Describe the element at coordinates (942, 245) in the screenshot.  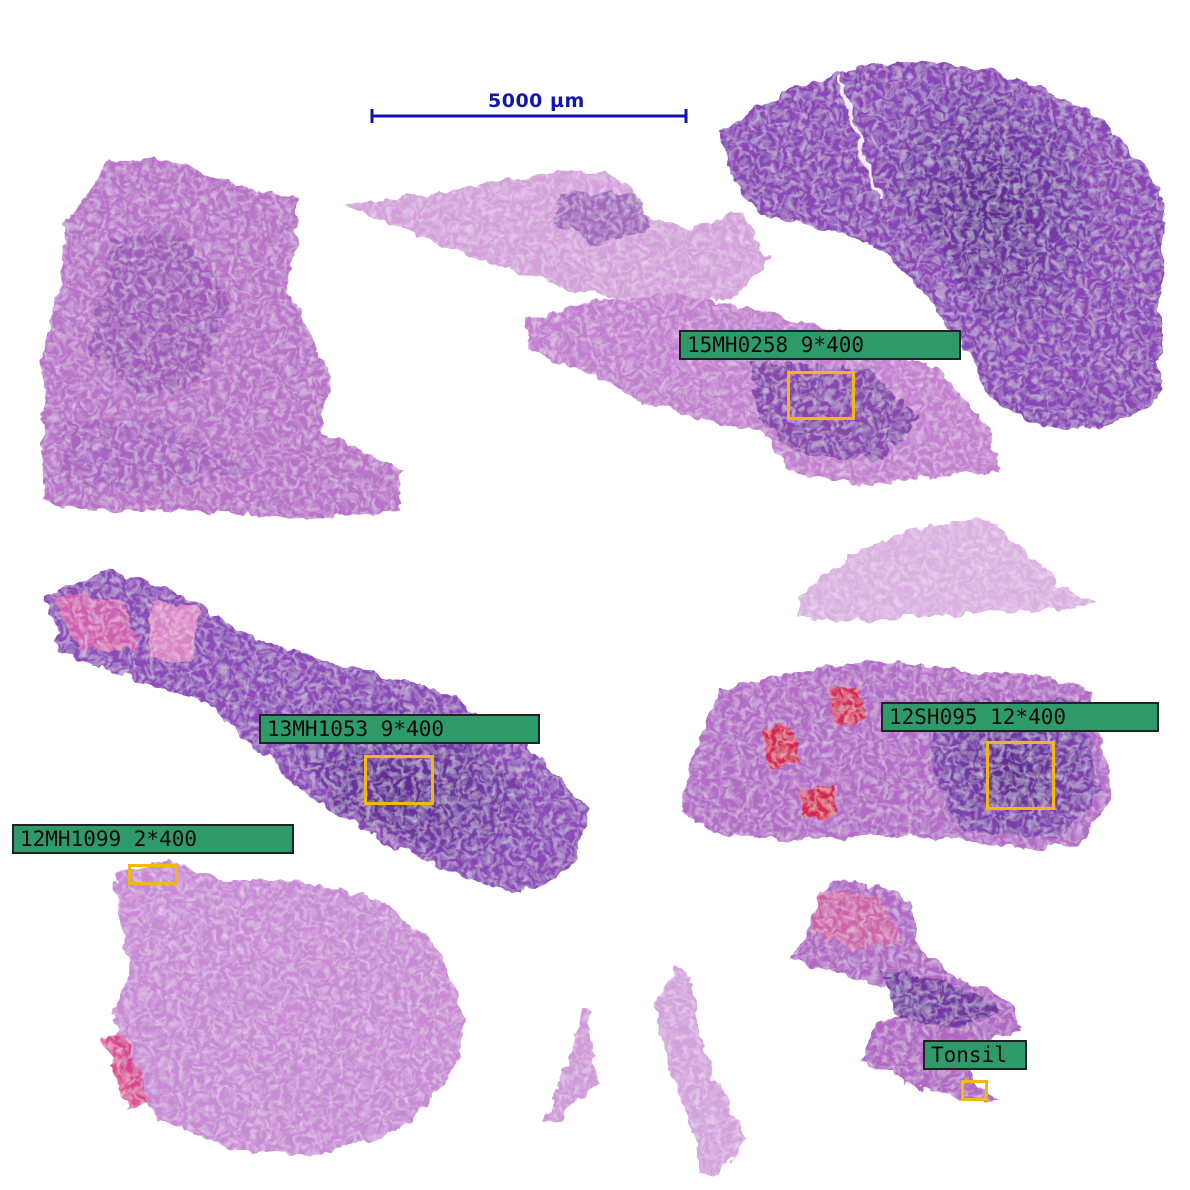
I see `tissue-fragment-top-right` at that location.